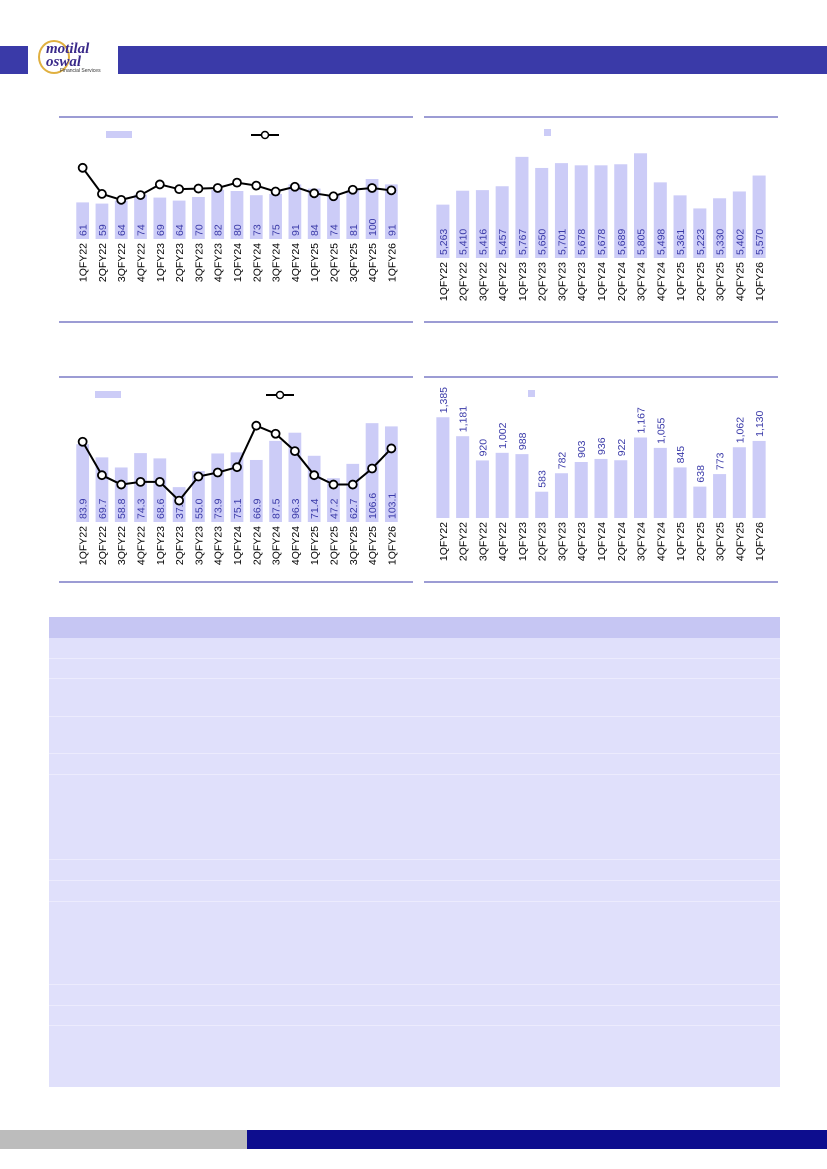  I want to click on bar-value-label: 75, so click(277, 230).